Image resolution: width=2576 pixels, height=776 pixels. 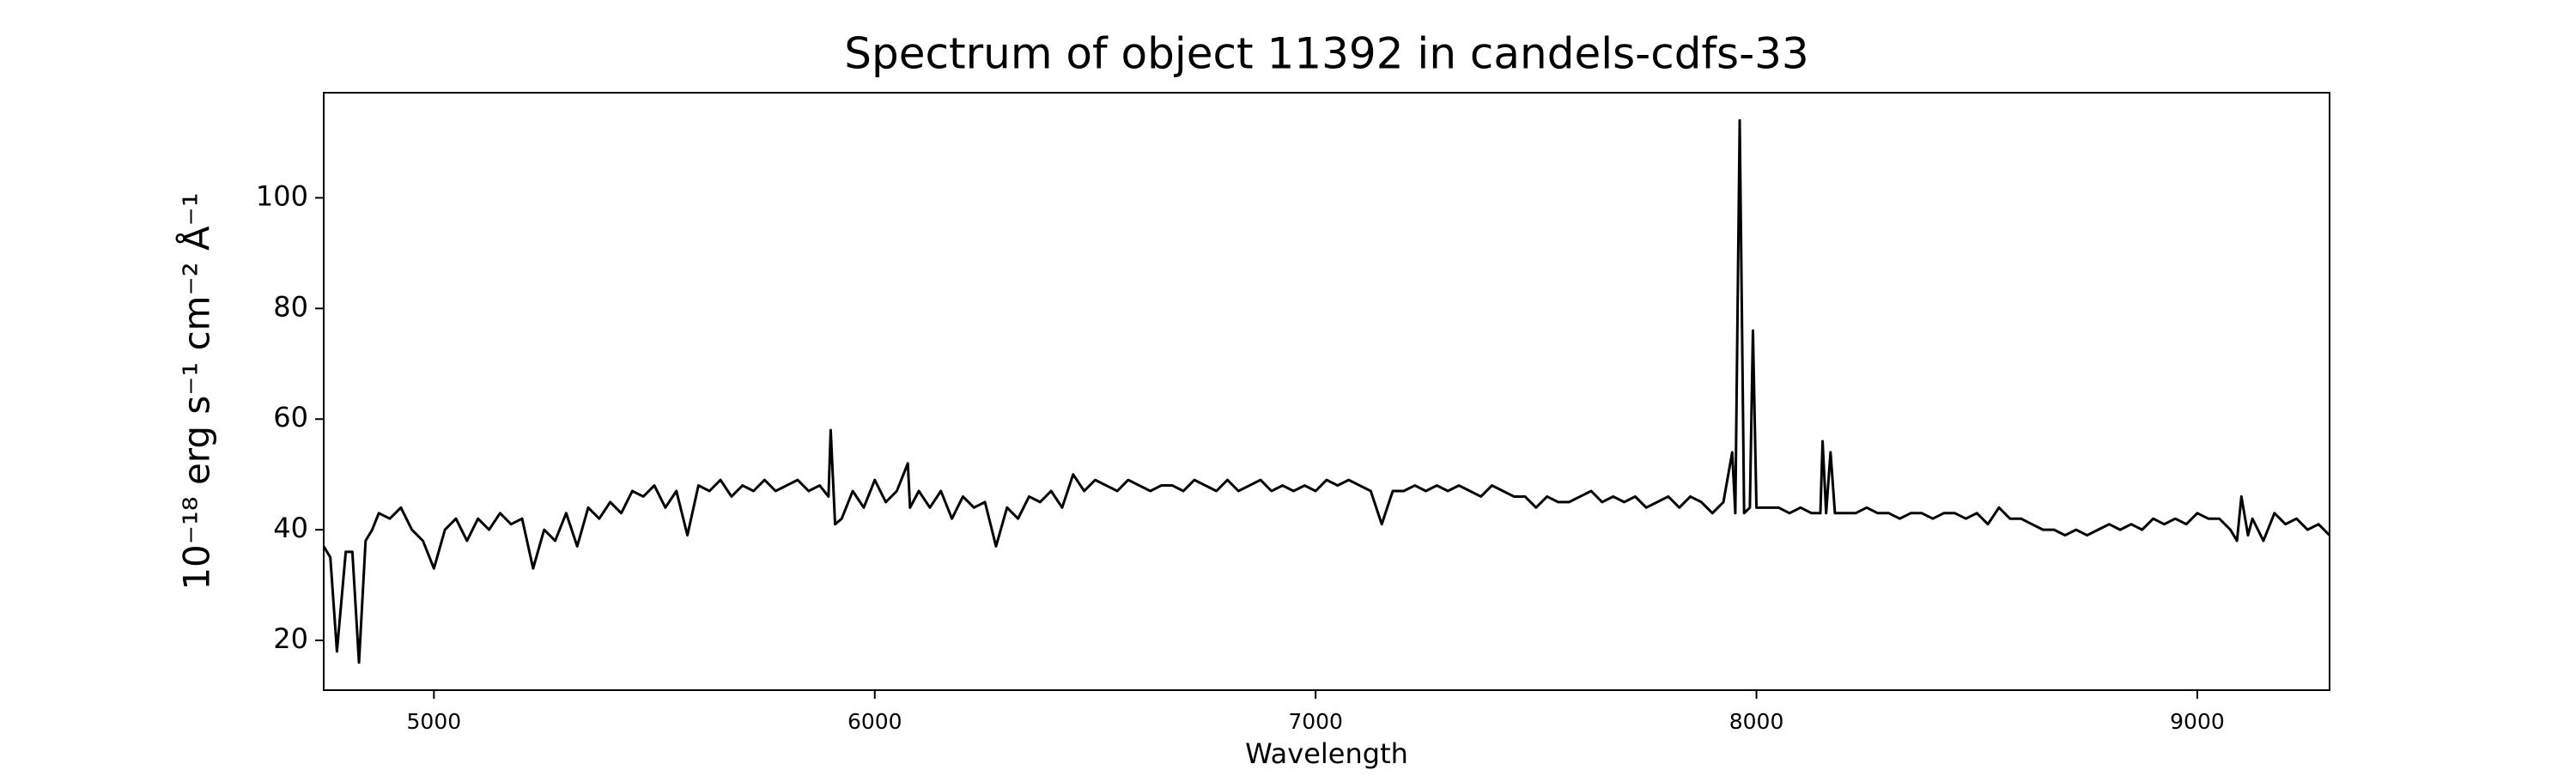 I want to click on y-tick-label: 20, so click(x=291, y=638).